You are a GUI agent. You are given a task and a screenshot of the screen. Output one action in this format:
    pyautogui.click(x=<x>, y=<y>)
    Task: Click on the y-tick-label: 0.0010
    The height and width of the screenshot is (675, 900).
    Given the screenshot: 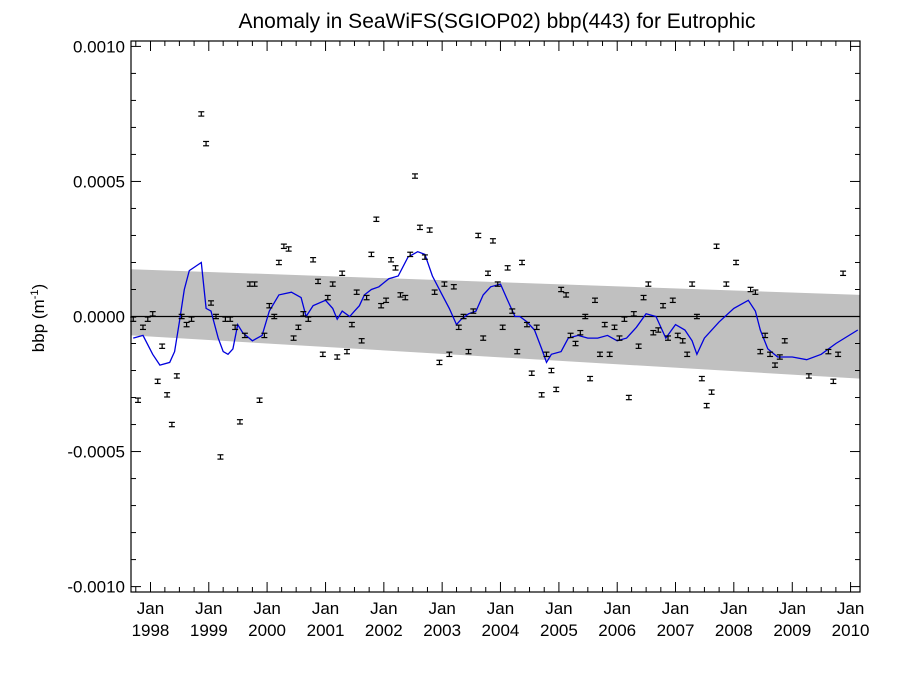 What is the action you would take?
    pyautogui.click(x=99, y=46)
    